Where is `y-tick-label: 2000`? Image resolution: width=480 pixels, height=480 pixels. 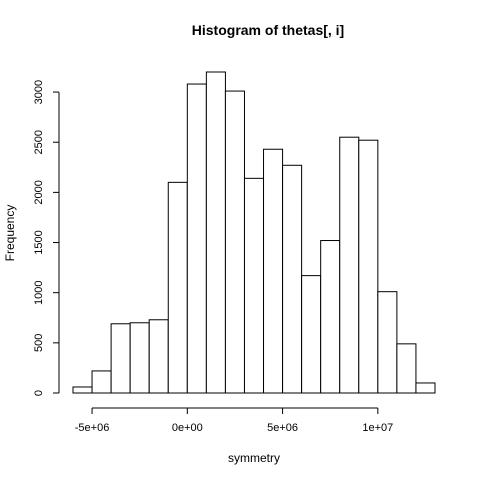
y-tick-label: 2000 is located at coordinates (39, 192).